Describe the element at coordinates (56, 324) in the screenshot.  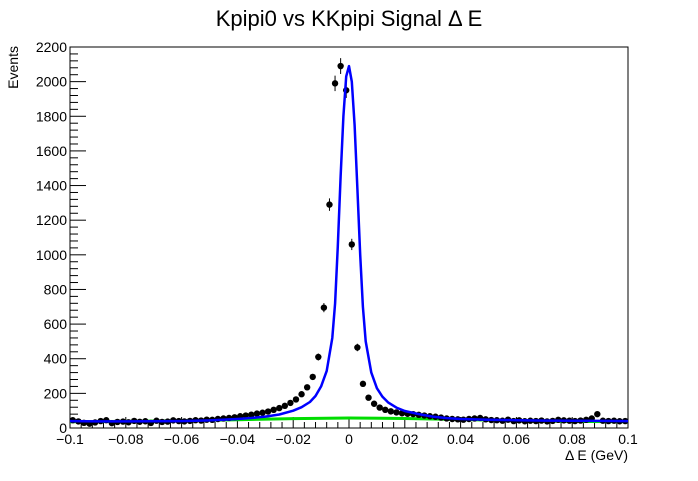
I see `y-tick-label: 600` at that location.